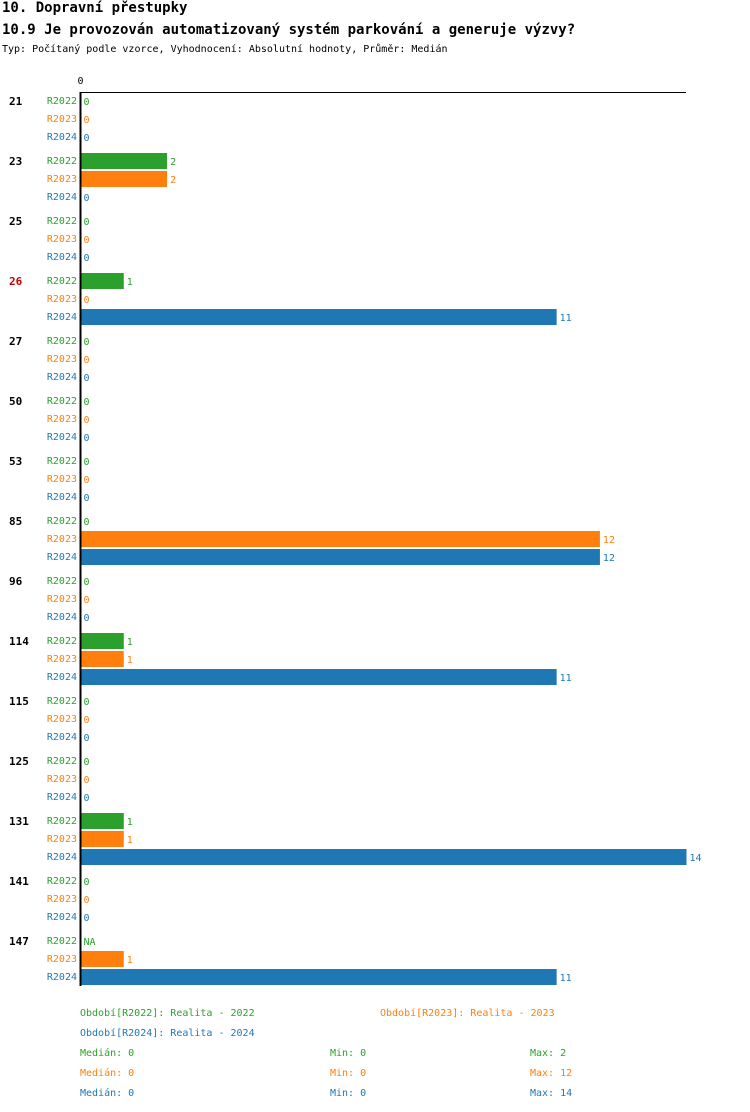 The image size is (750, 1112). Describe the element at coordinates (551, 1093) in the screenshot. I see `stat-max-r2024: Max: 14` at that location.